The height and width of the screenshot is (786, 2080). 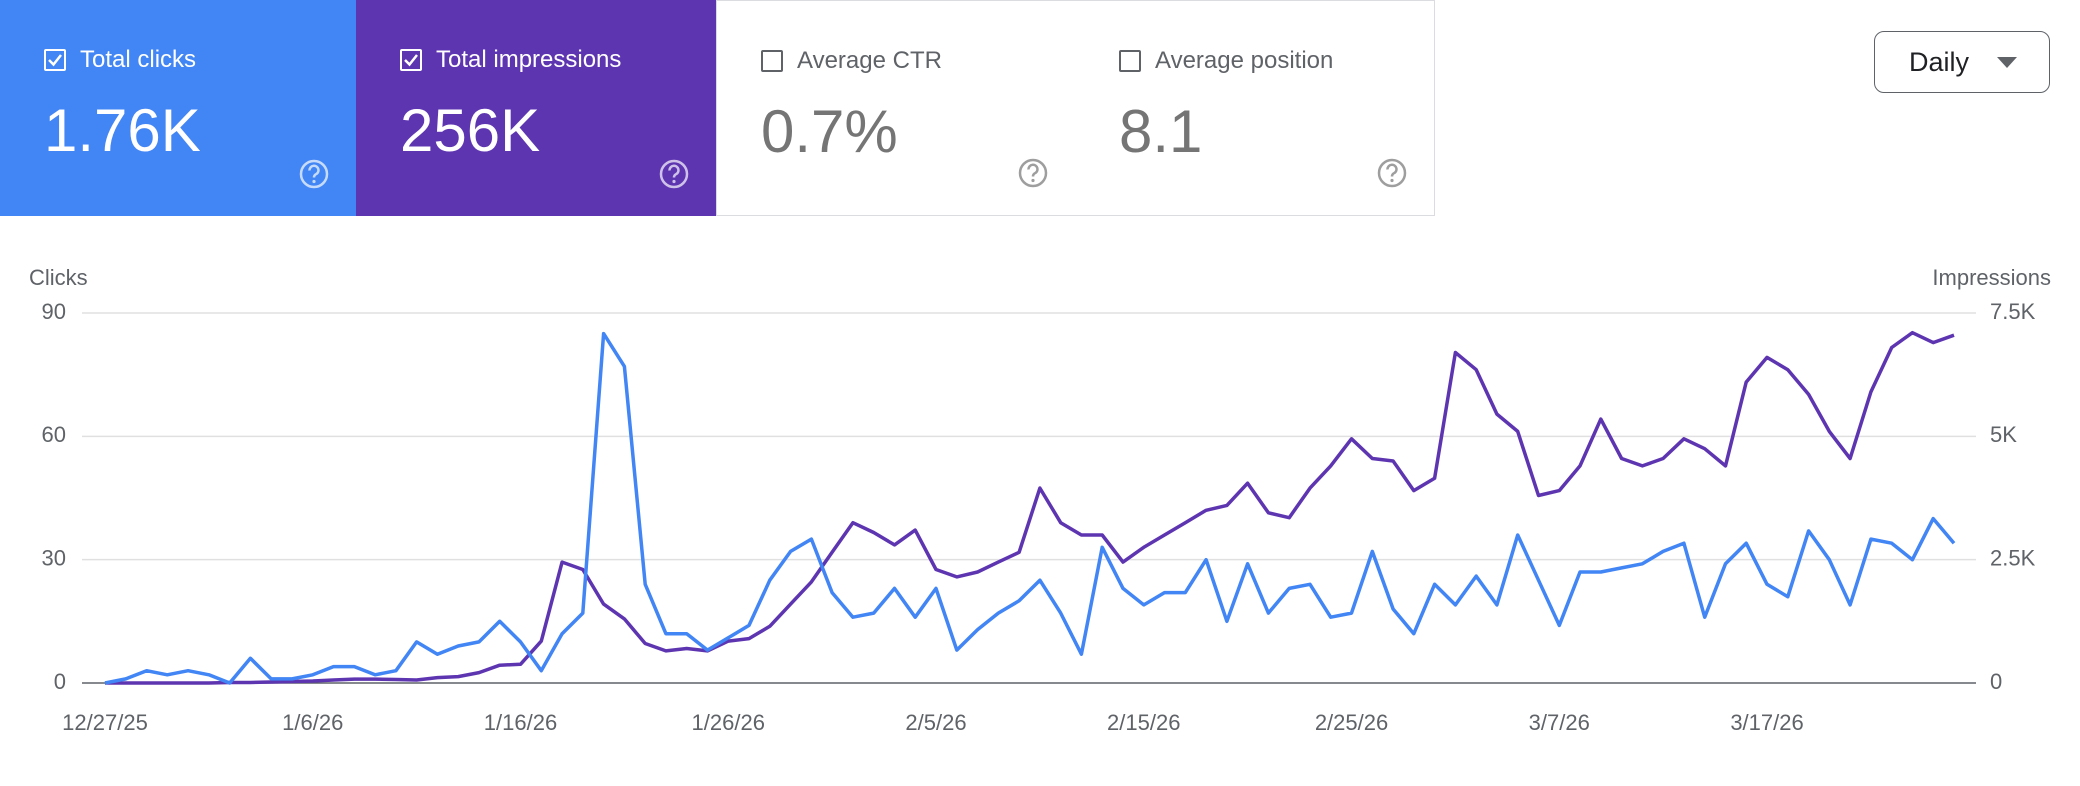 I want to click on granularity-dropdown: Daily, so click(x=1962, y=62).